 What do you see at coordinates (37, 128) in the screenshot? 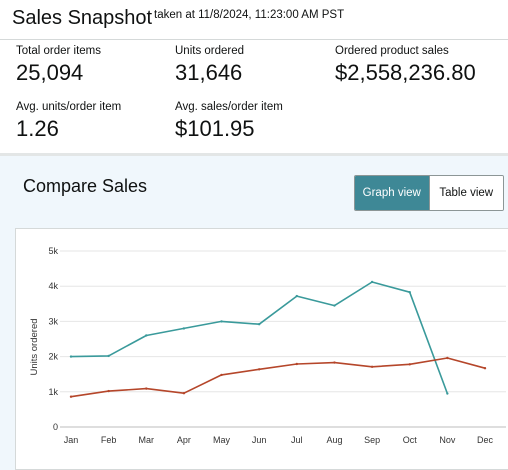
I see `metric-value: 1.26` at bounding box center [37, 128].